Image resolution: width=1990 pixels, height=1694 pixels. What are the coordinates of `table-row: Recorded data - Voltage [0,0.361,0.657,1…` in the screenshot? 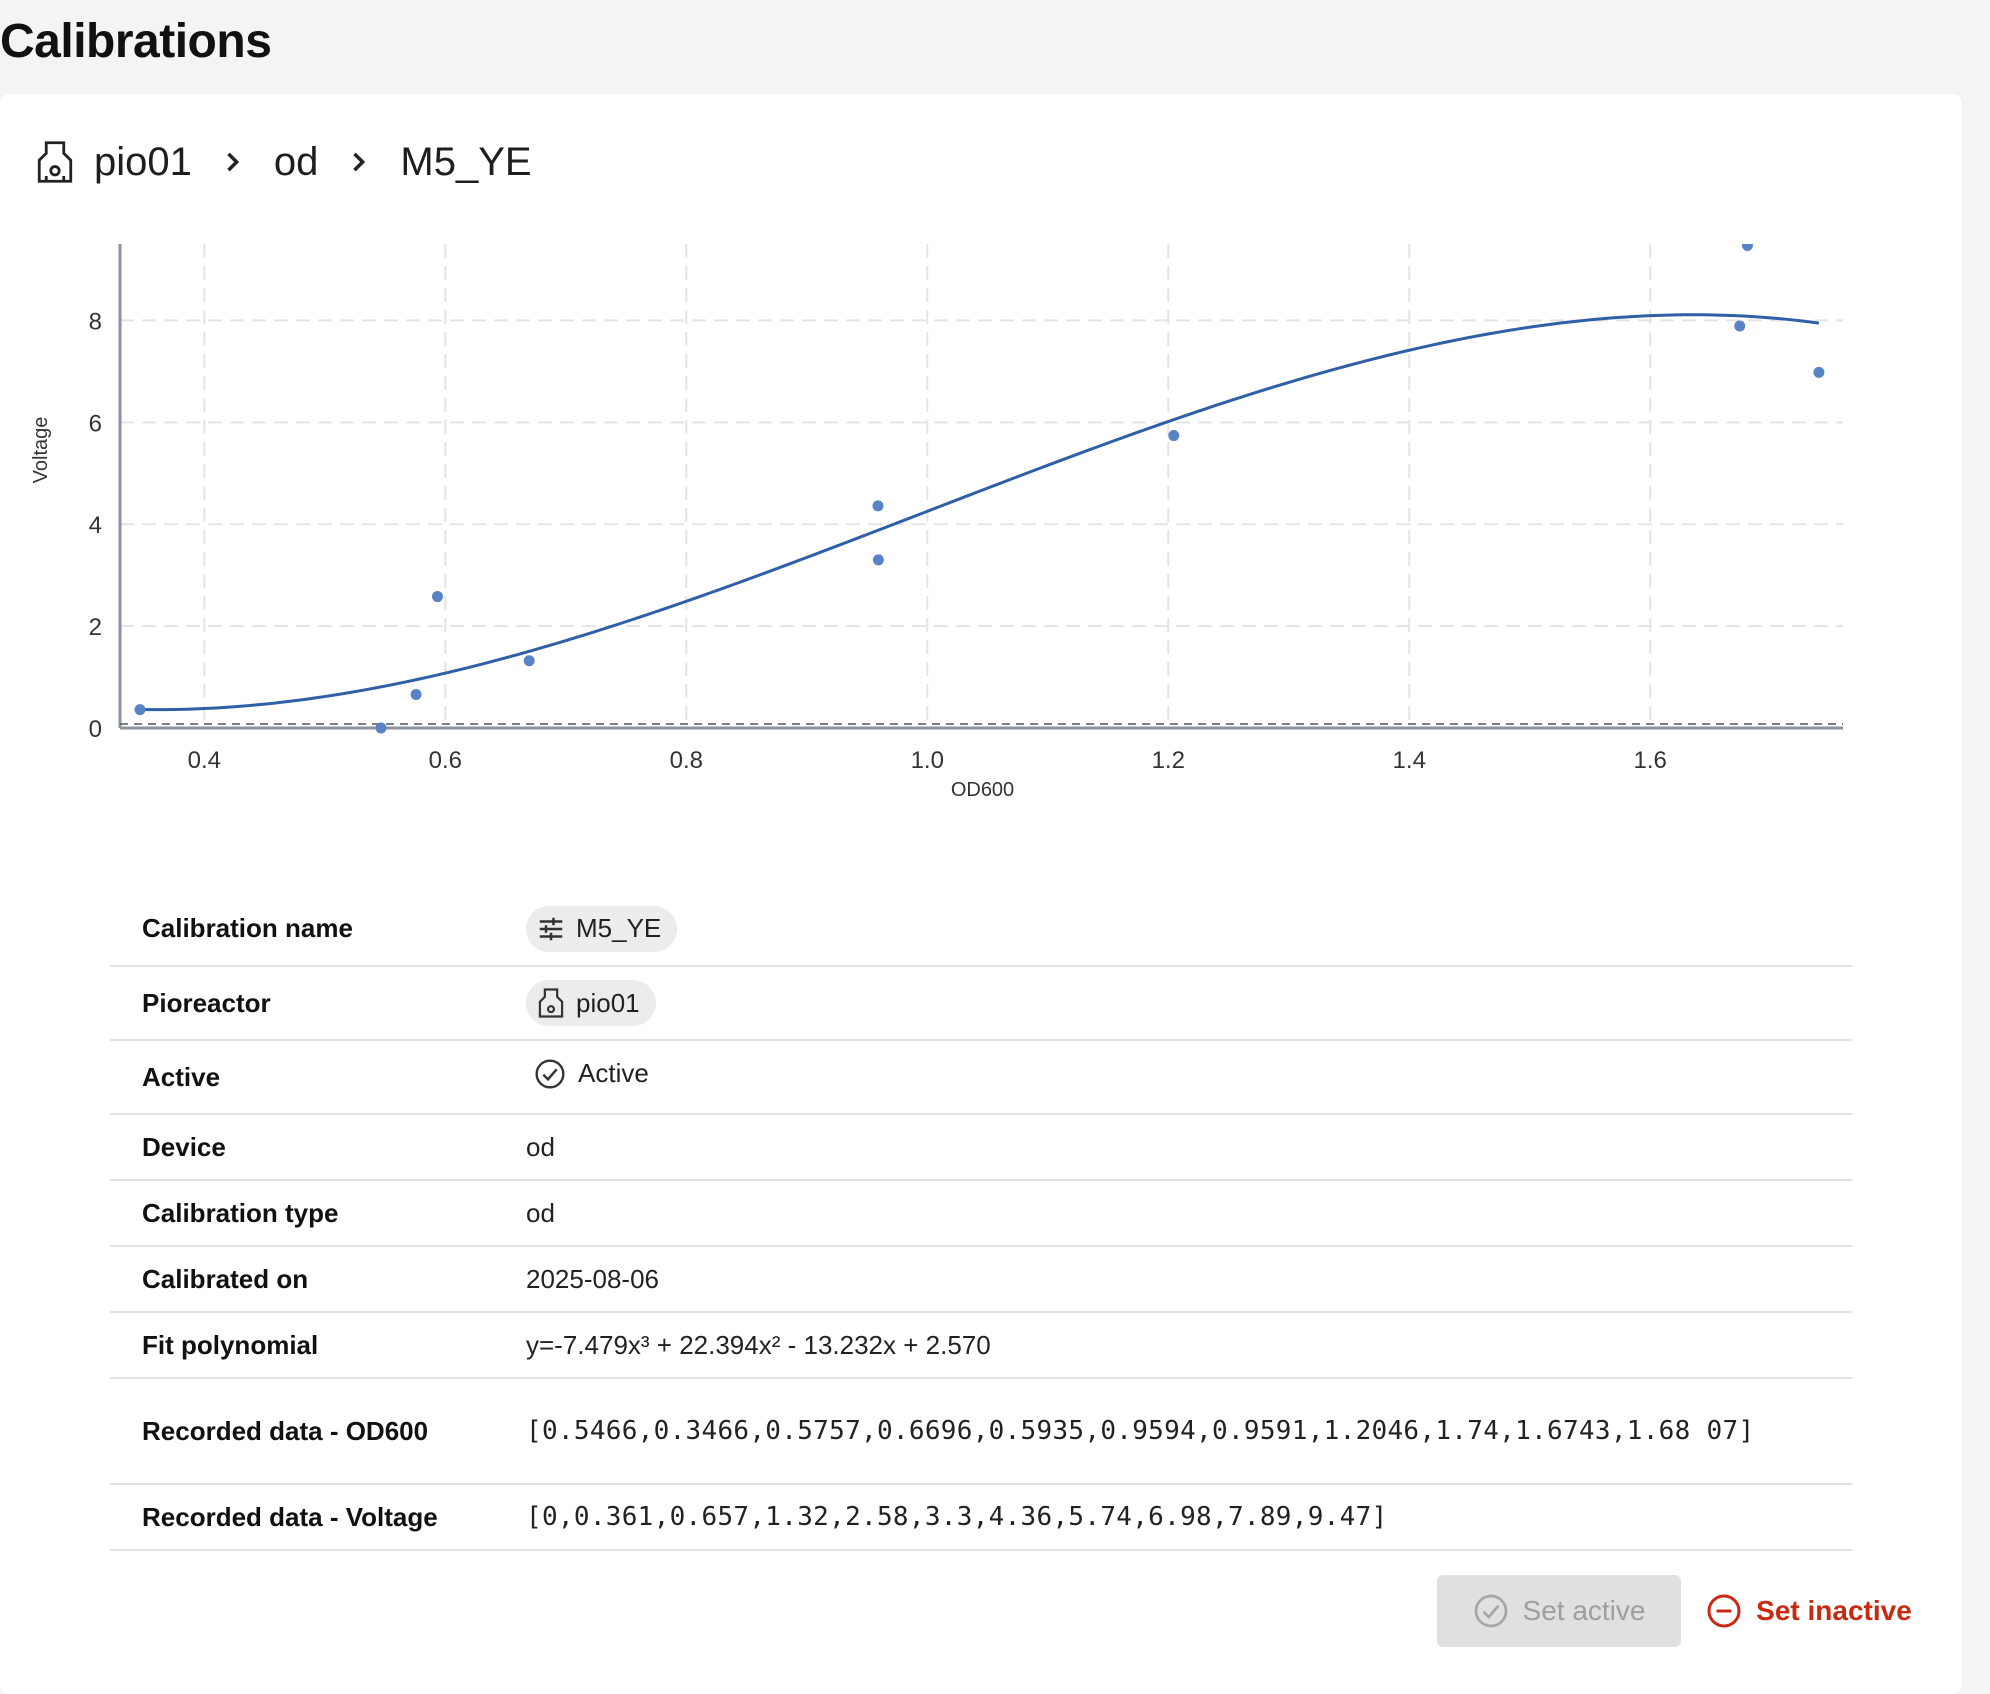 It's located at (981, 1517).